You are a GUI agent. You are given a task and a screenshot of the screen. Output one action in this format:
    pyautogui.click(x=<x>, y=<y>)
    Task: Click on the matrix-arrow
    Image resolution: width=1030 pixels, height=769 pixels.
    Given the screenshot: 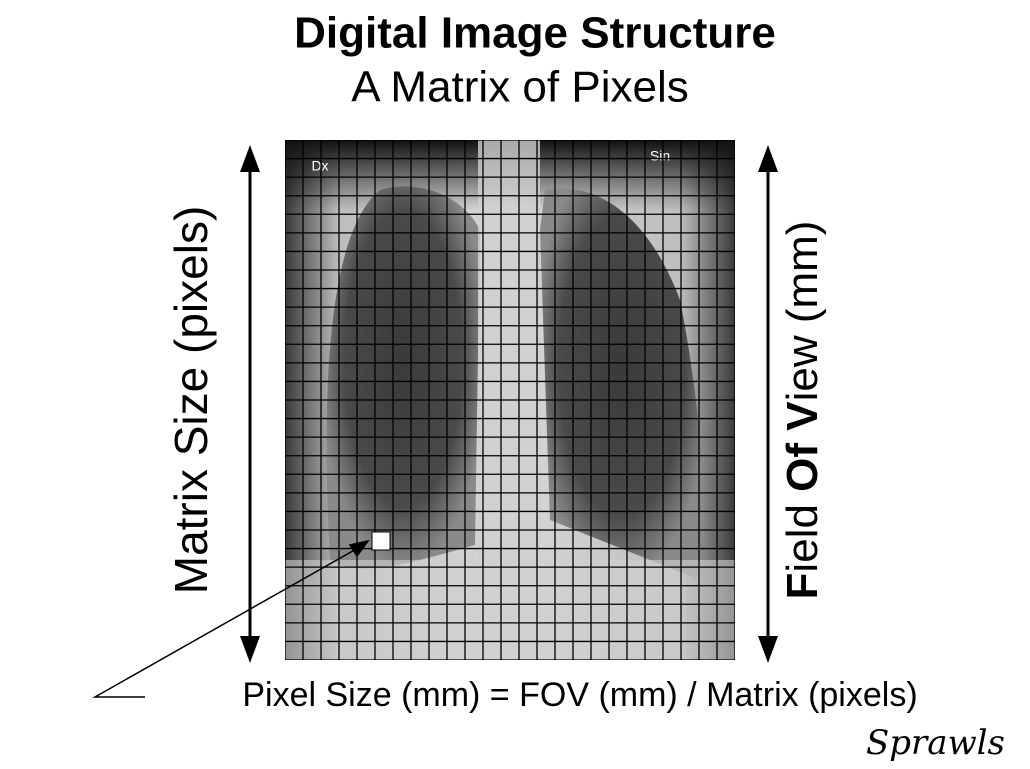 What is the action you would take?
    pyautogui.click(x=250, y=404)
    